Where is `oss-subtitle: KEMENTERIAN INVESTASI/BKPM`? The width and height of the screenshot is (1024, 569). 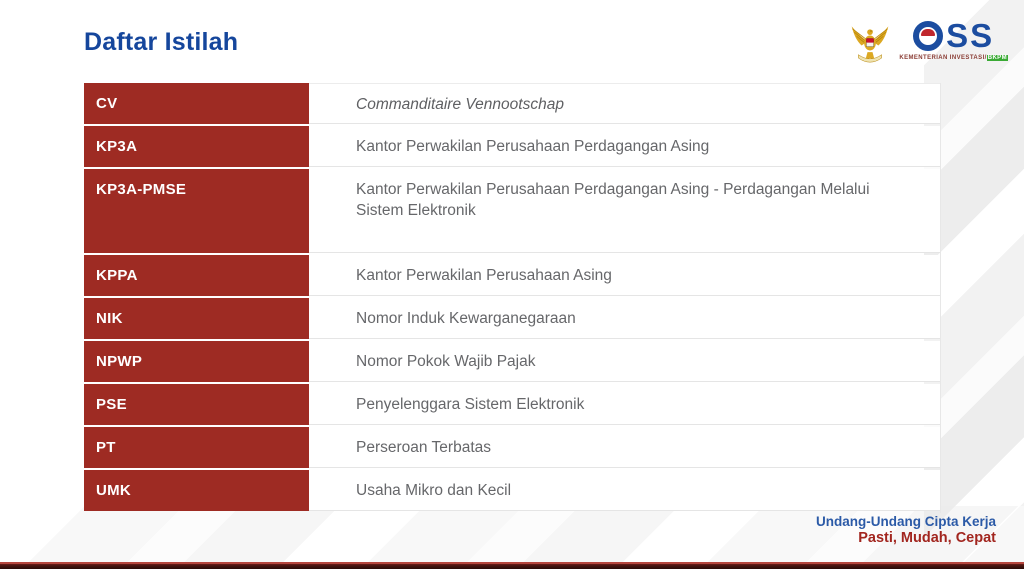
oss-subtitle: KEMENTERIAN INVESTASI/BKPM is located at coordinates (953, 58).